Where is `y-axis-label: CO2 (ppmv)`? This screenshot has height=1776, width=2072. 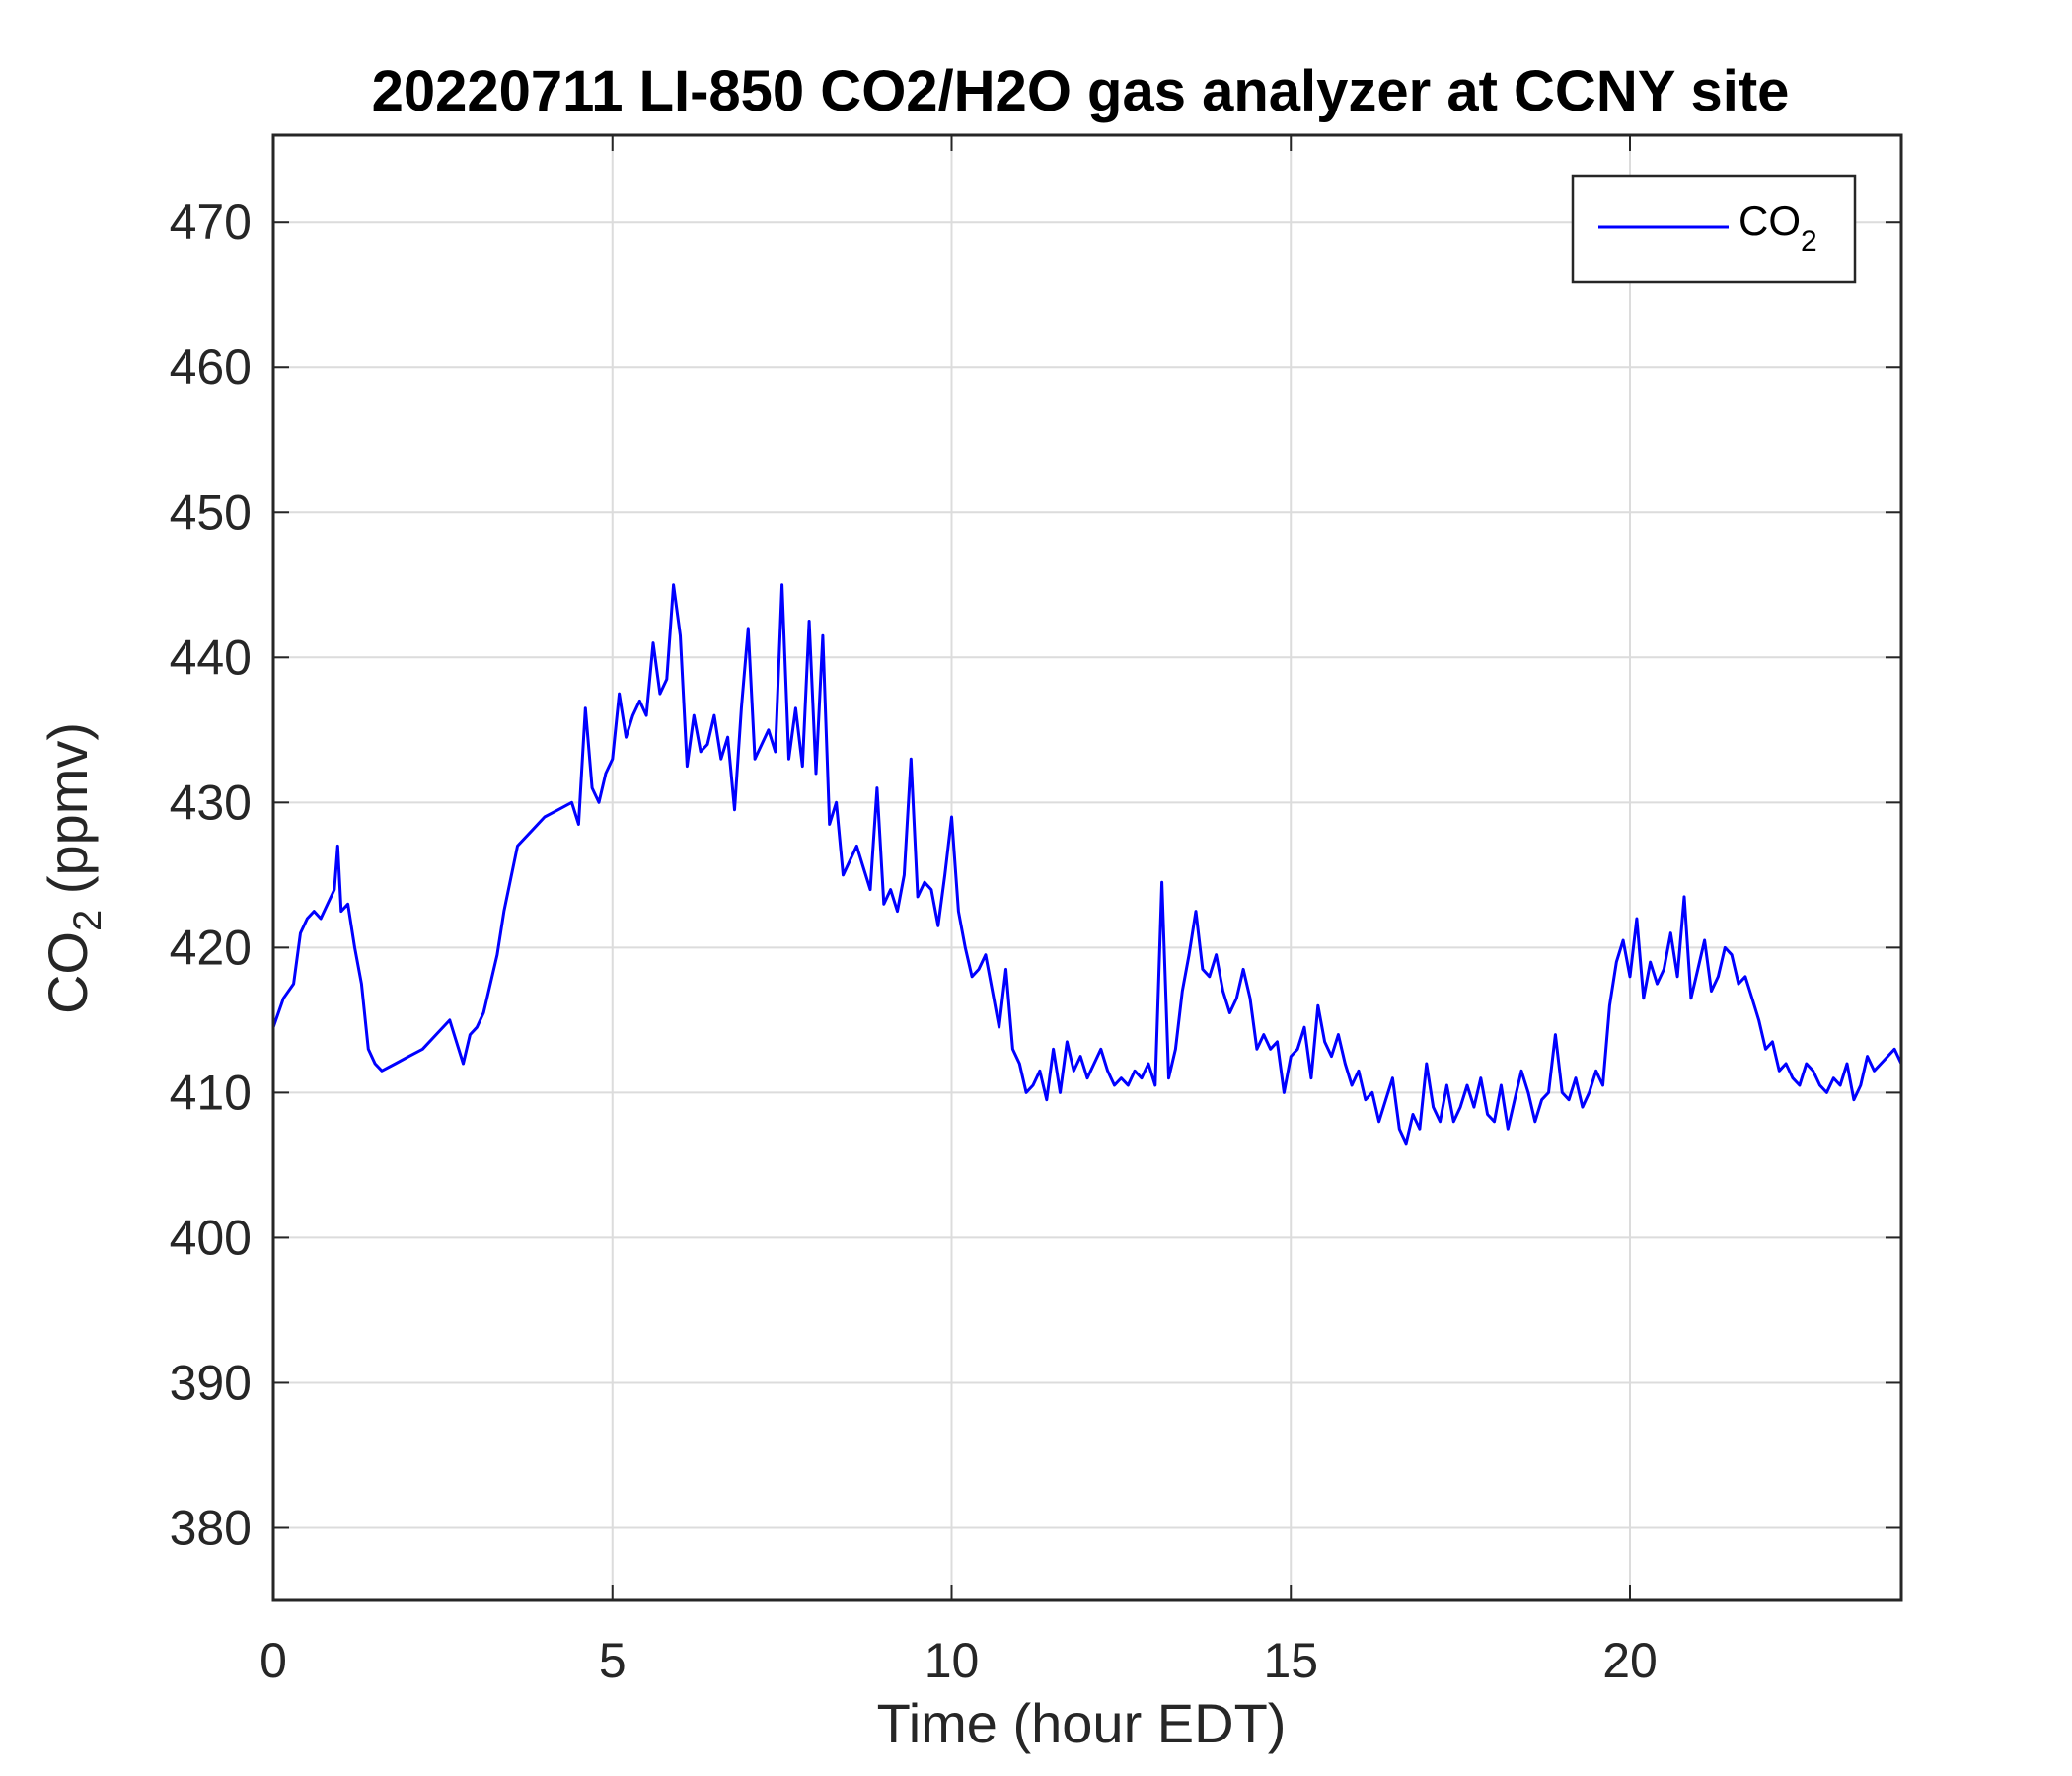
y-axis-label: CO2 (ppmv) is located at coordinates (74, 868).